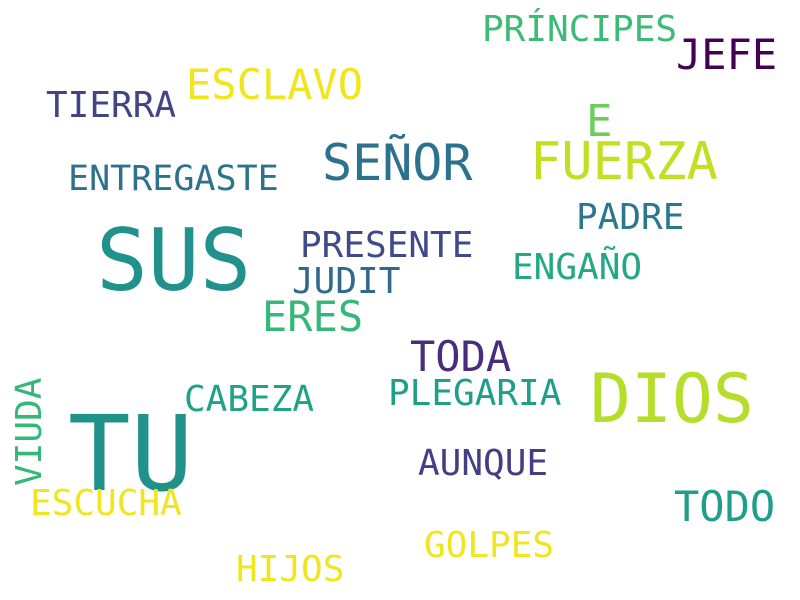 This screenshot has width=800, height=600. What do you see at coordinates (577, 267) in the screenshot?
I see `word-engano: ENGAÑO` at bounding box center [577, 267].